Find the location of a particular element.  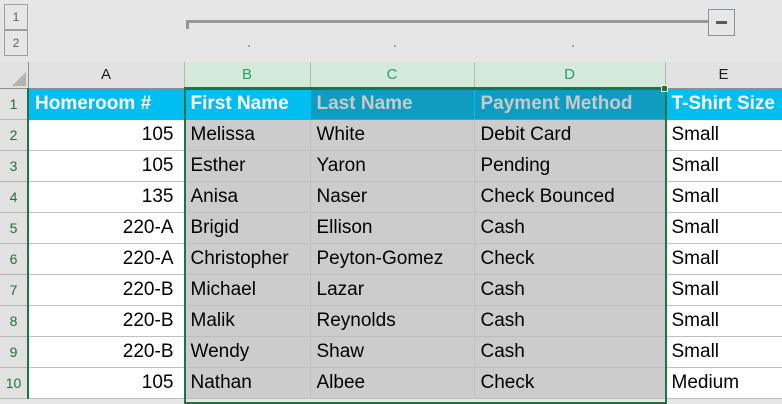

cell-b1: First Name is located at coordinates (247, 104).